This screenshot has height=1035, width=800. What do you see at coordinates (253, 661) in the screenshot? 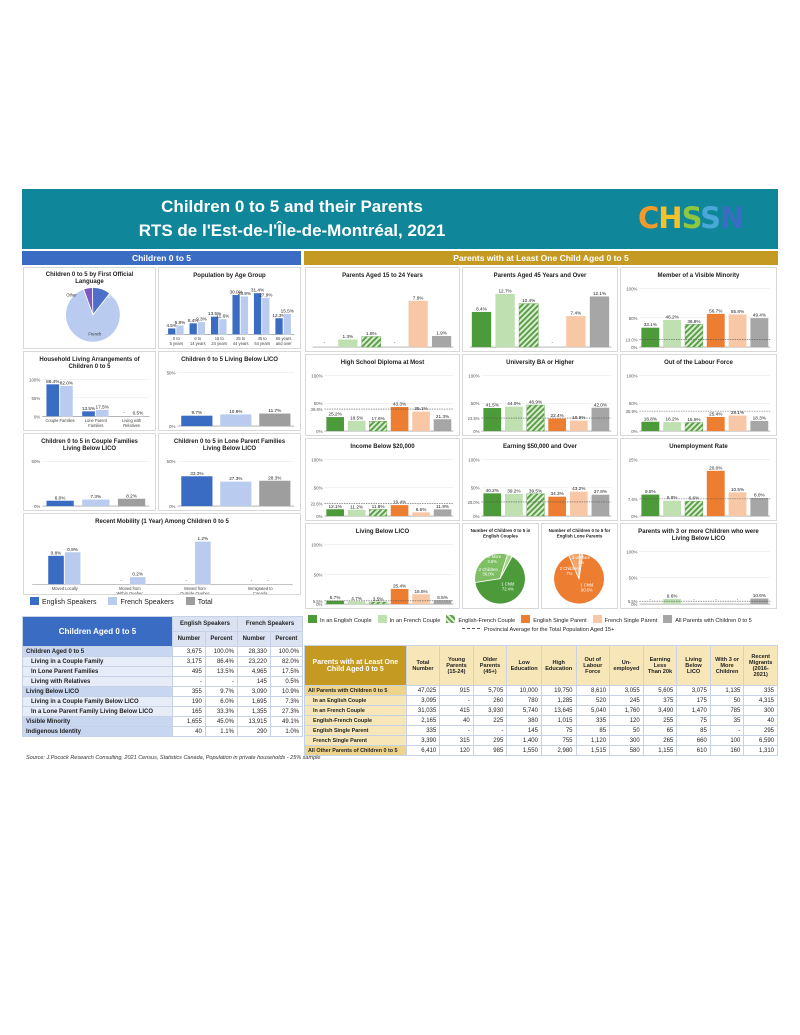
I see `table-cell: 23,220` at bounding box center [253, 661].